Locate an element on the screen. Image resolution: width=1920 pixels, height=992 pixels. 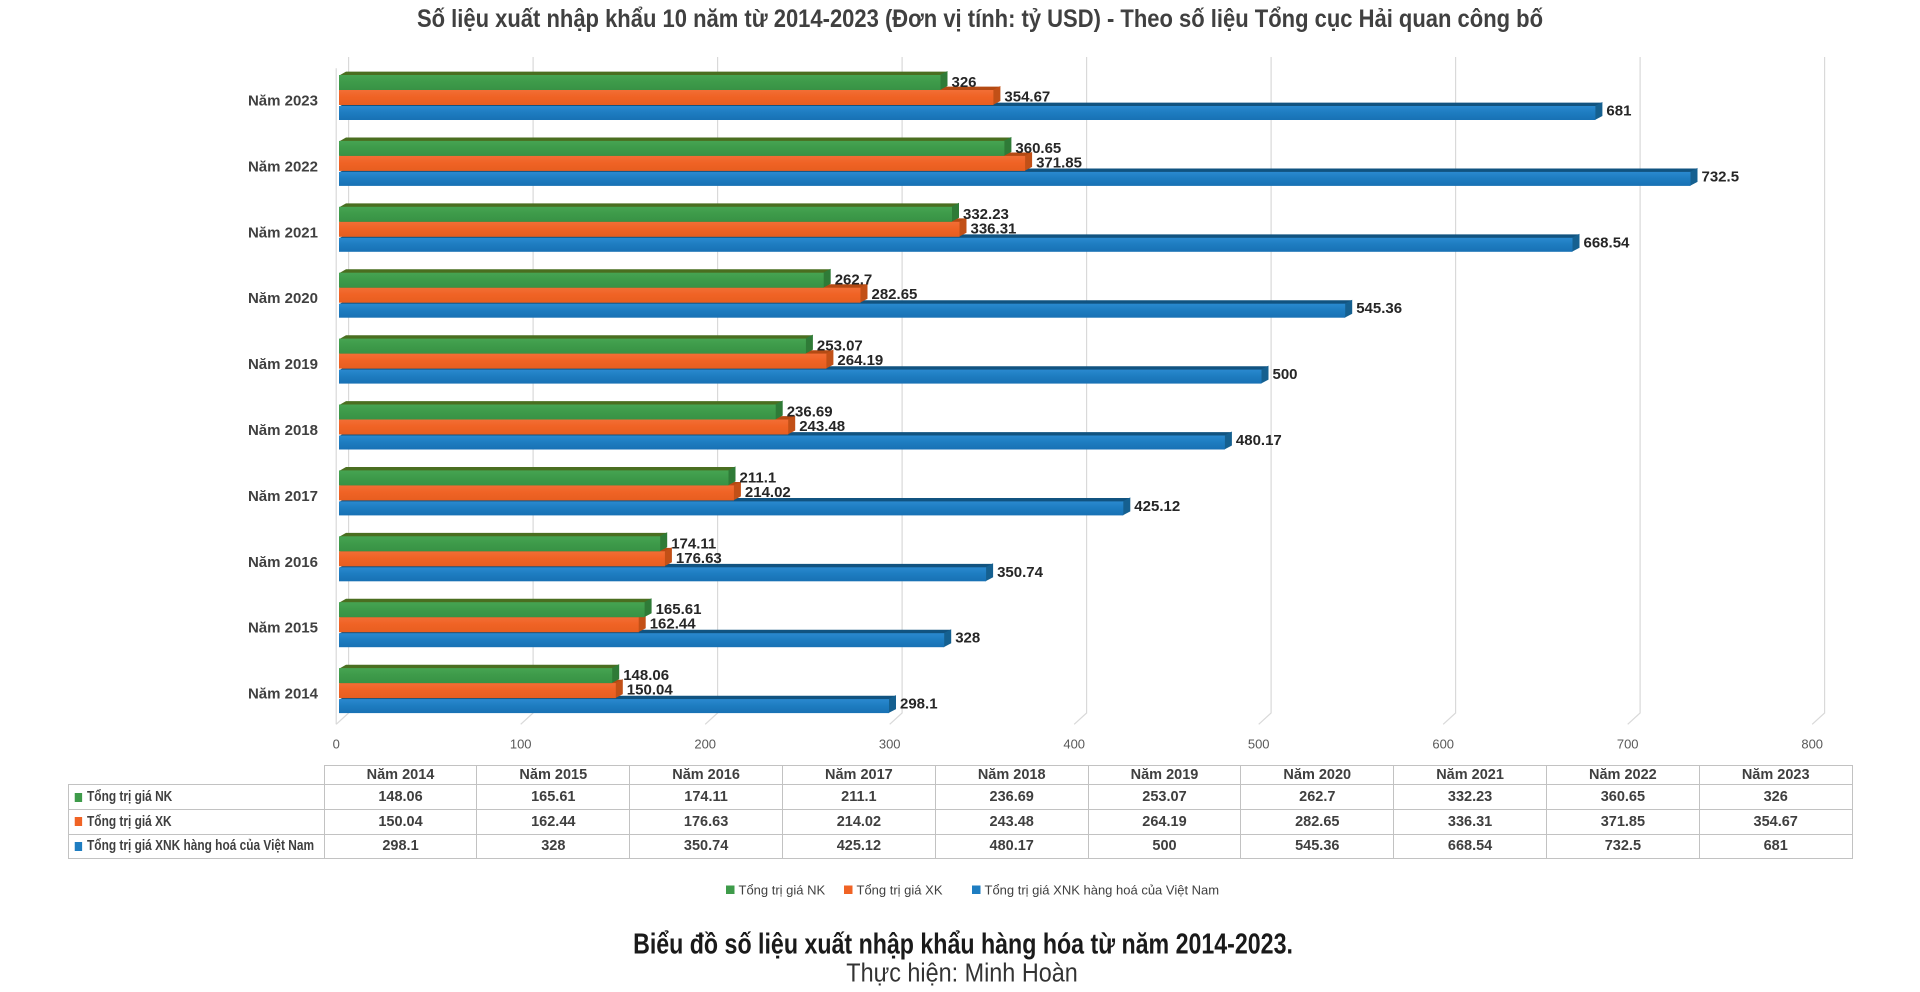
svg-text: 174.11 is located at coordinates (693, 543).